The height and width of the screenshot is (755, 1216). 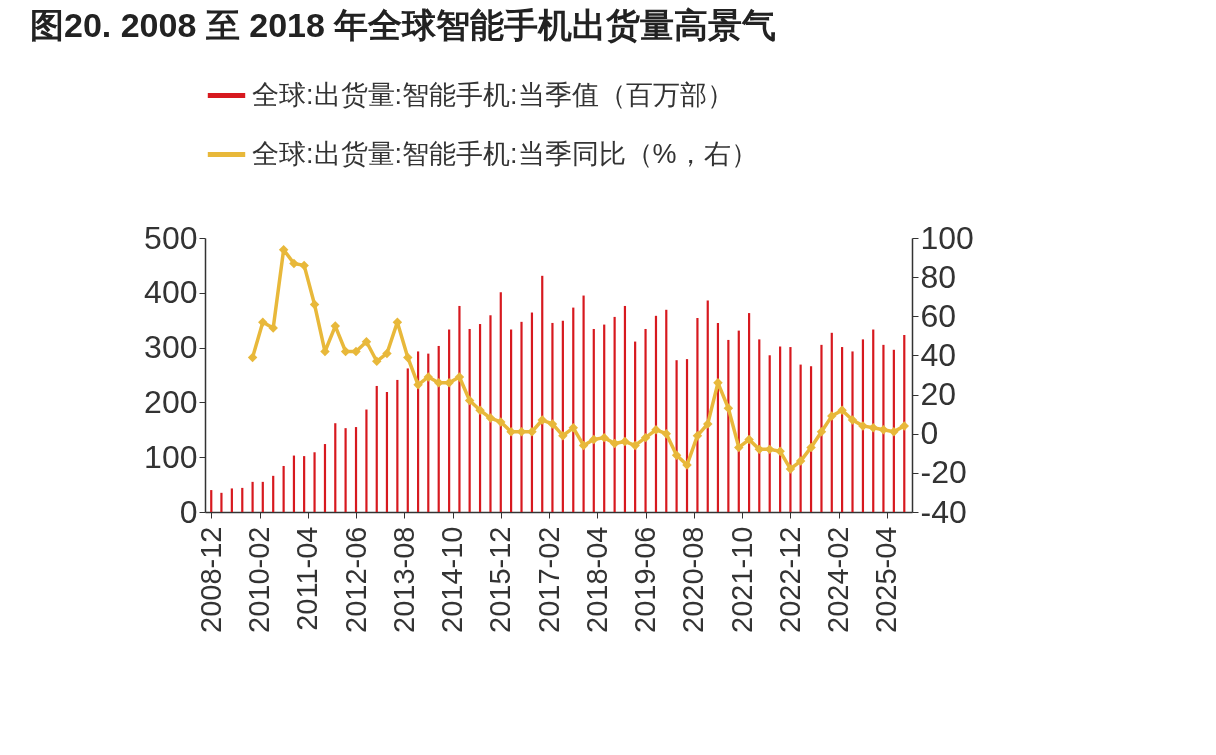 What do you see at coordinates (947, 237) in the screenshot?
I see `y2-tick-label: 100` at bounding box center [947, 237].